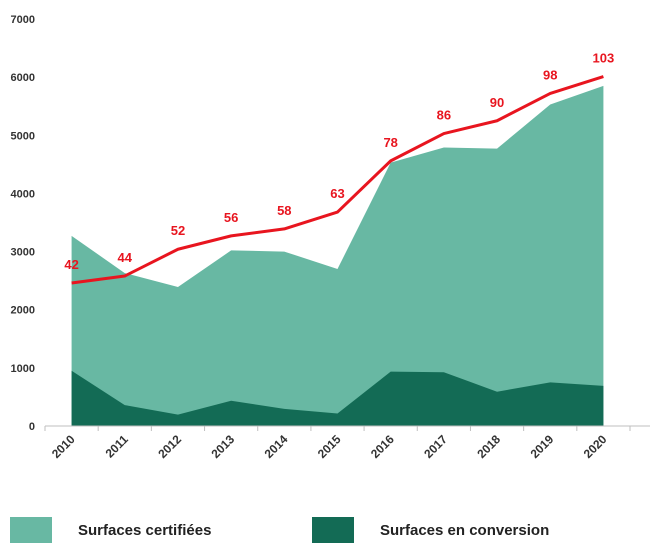  What do you see at coordinates (435, 446) in the screenshot?
I see `x-tick-label: 2017` at bounding box center [435, 446].